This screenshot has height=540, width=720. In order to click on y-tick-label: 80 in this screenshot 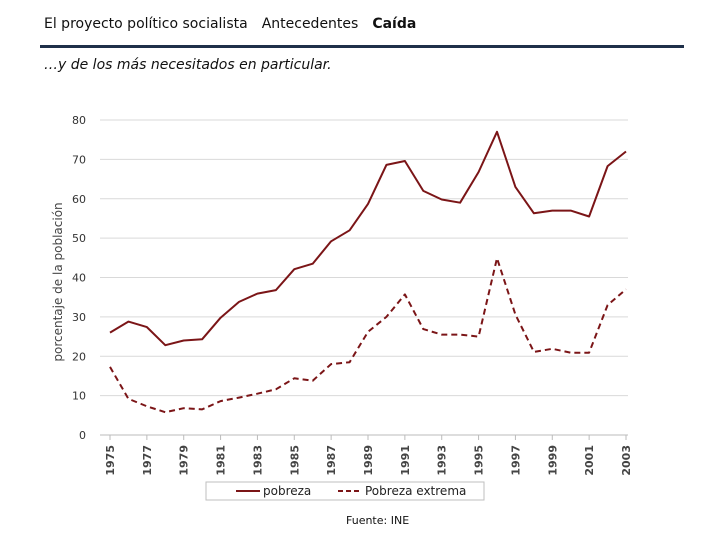, I will do `click(79, 120)`.